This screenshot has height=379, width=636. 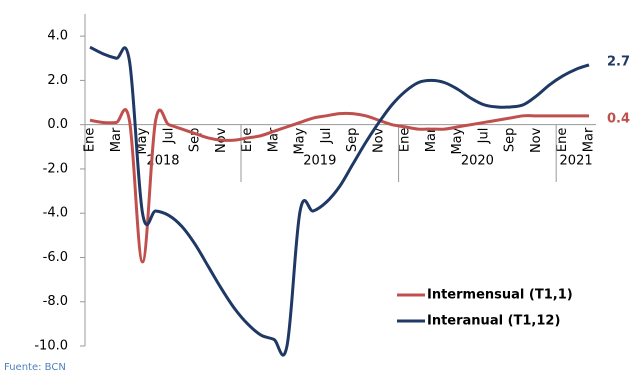 I want to click on y-tick-label: -4.0, so click(x=55, y=213).